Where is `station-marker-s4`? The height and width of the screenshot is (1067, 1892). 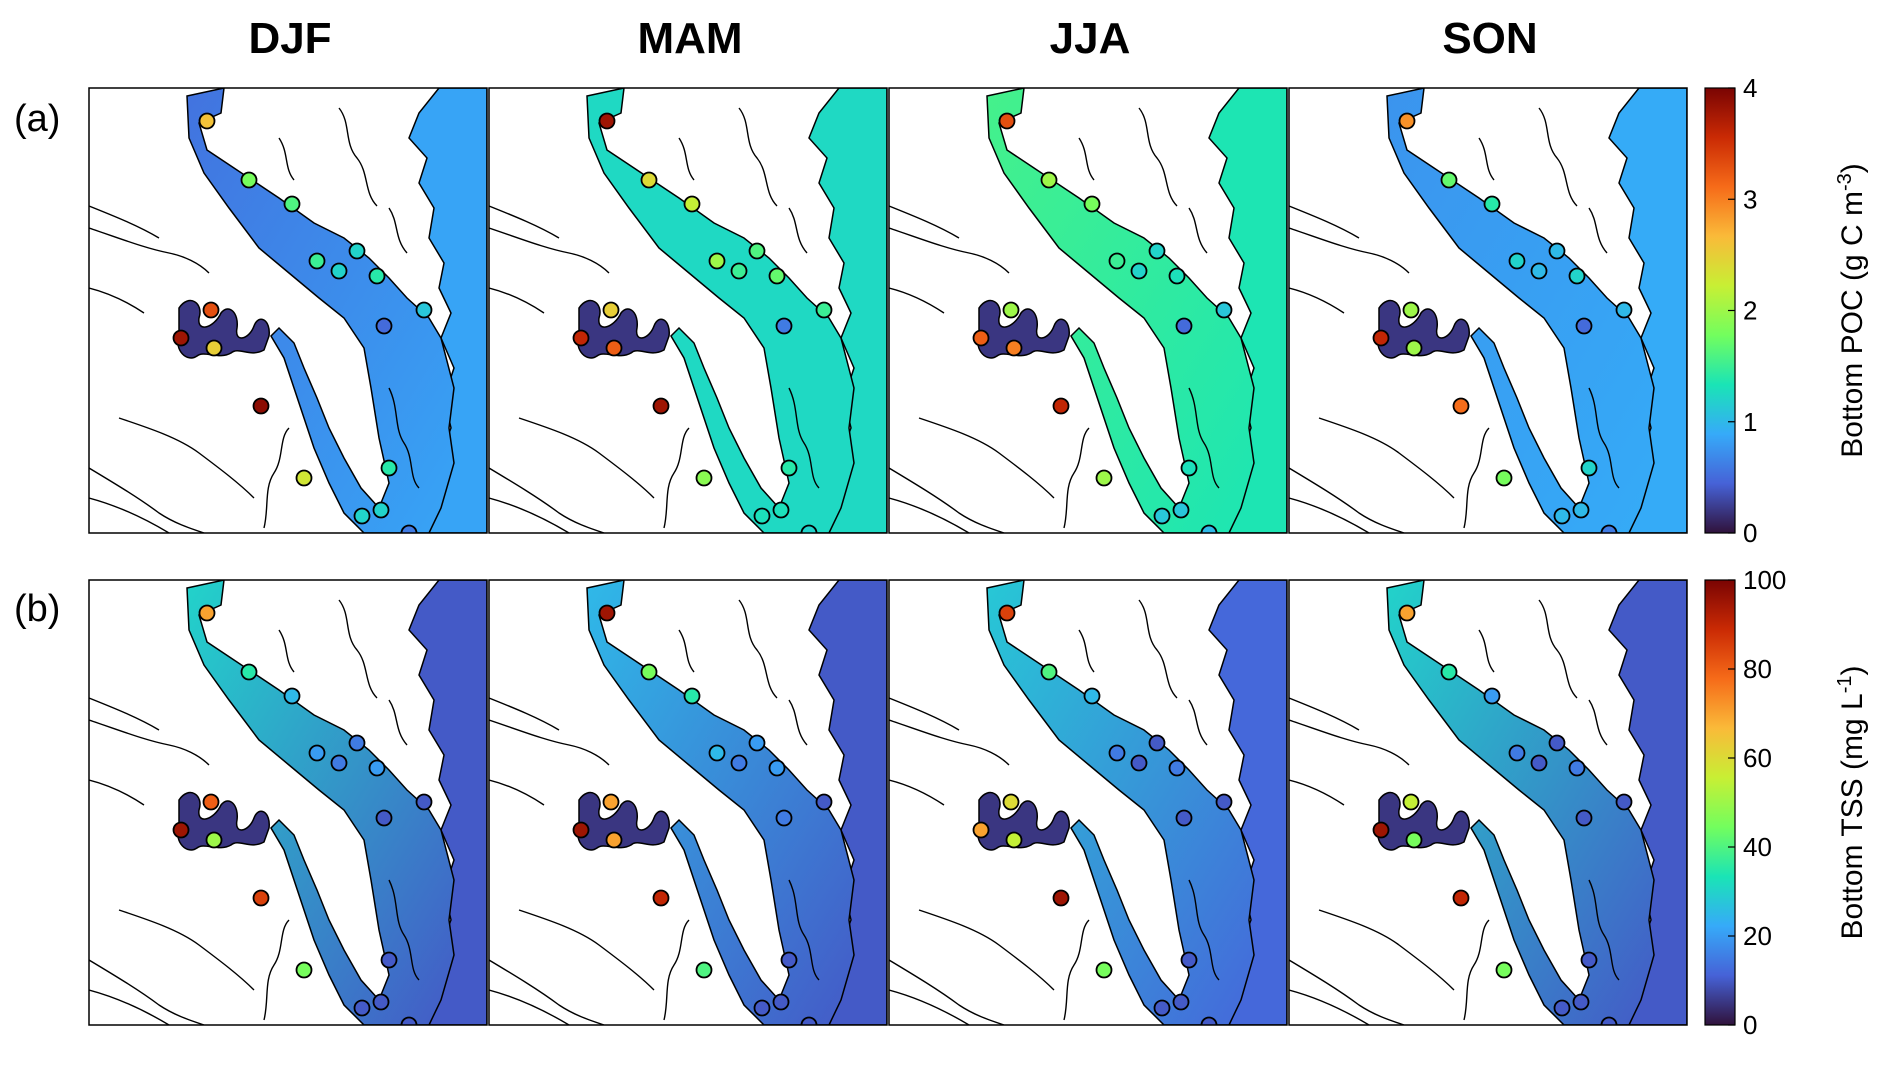
station-marker-s4 is located at coordinates (317, 261).